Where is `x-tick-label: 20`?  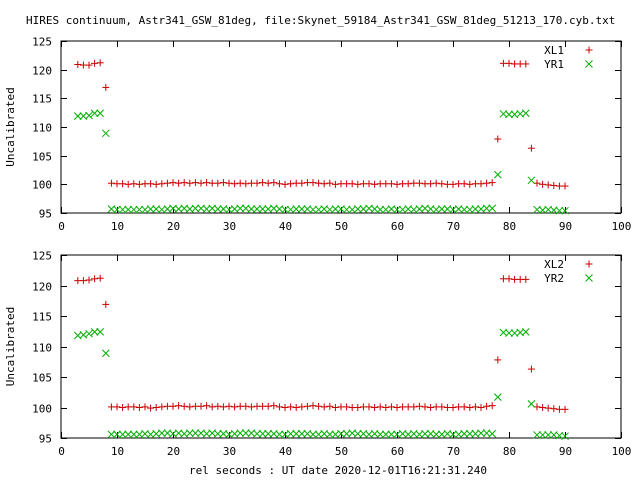
x-tick-label: 20 is located at coordinates (173, 451).